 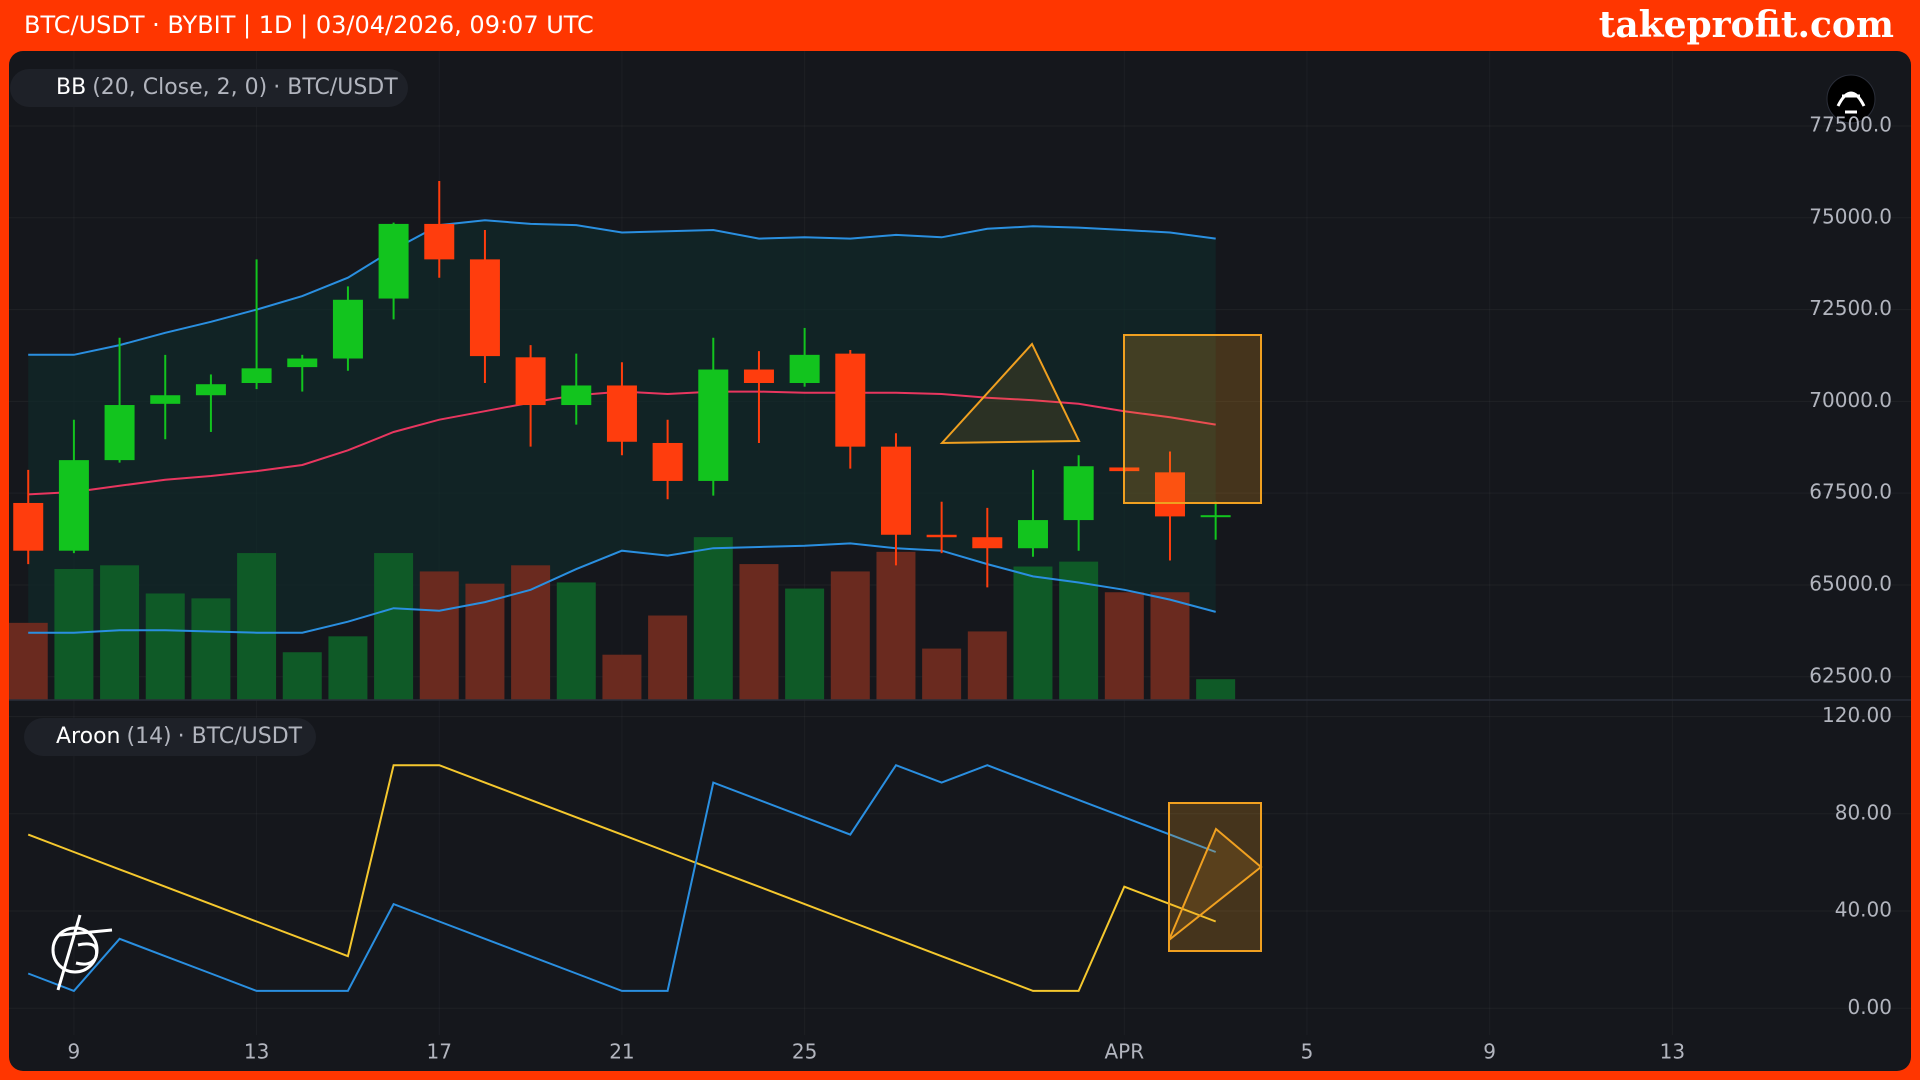 I want to click on y-tick-label: 67500.0, so click(x=1850, y=492).